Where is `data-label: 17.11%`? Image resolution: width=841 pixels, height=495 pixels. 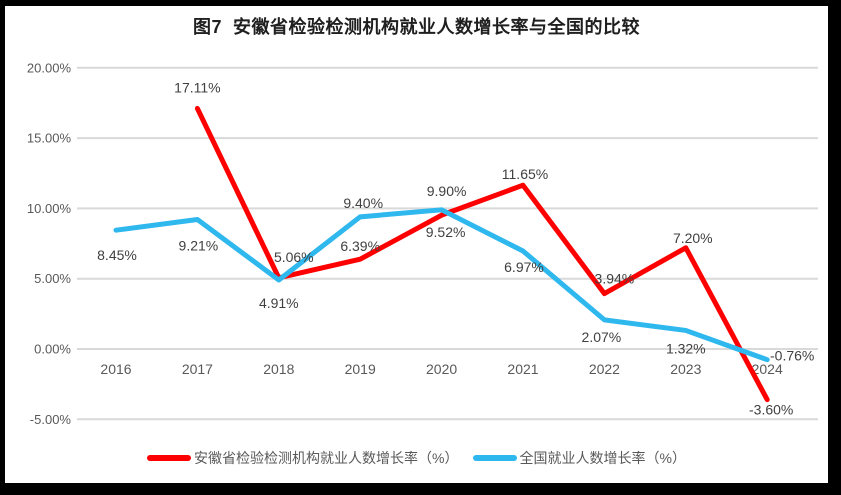 data-label: 17.11% is located at coordinates (197, 87).